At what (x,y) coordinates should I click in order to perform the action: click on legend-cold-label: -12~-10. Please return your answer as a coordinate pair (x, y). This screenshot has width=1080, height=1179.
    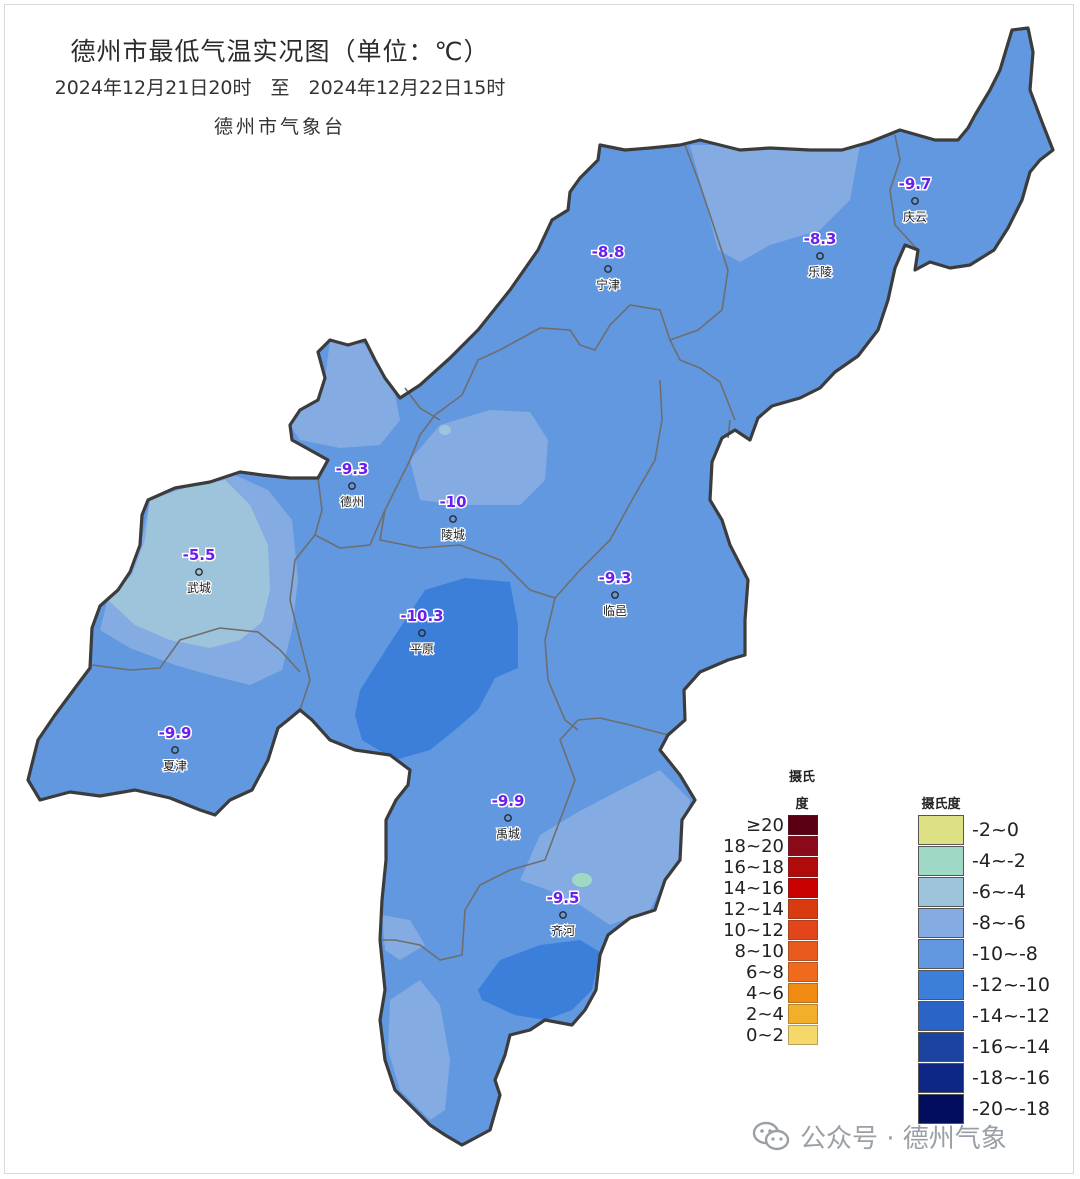
    Looking at the image, I should click on (1011, 985).